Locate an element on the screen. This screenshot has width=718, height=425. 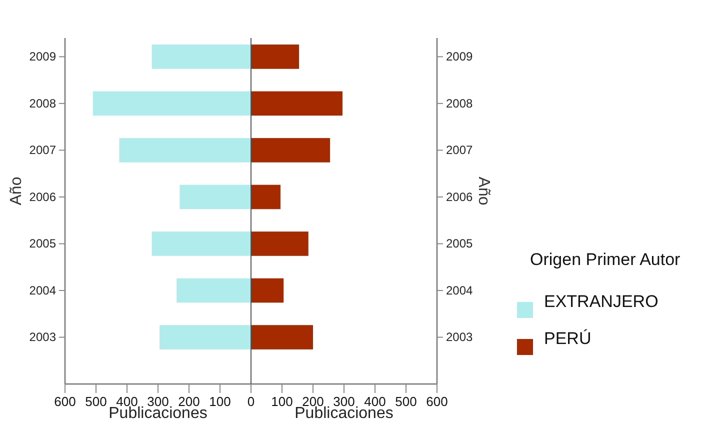
x-tick-label: 0 is located at coordinates (251, 401).